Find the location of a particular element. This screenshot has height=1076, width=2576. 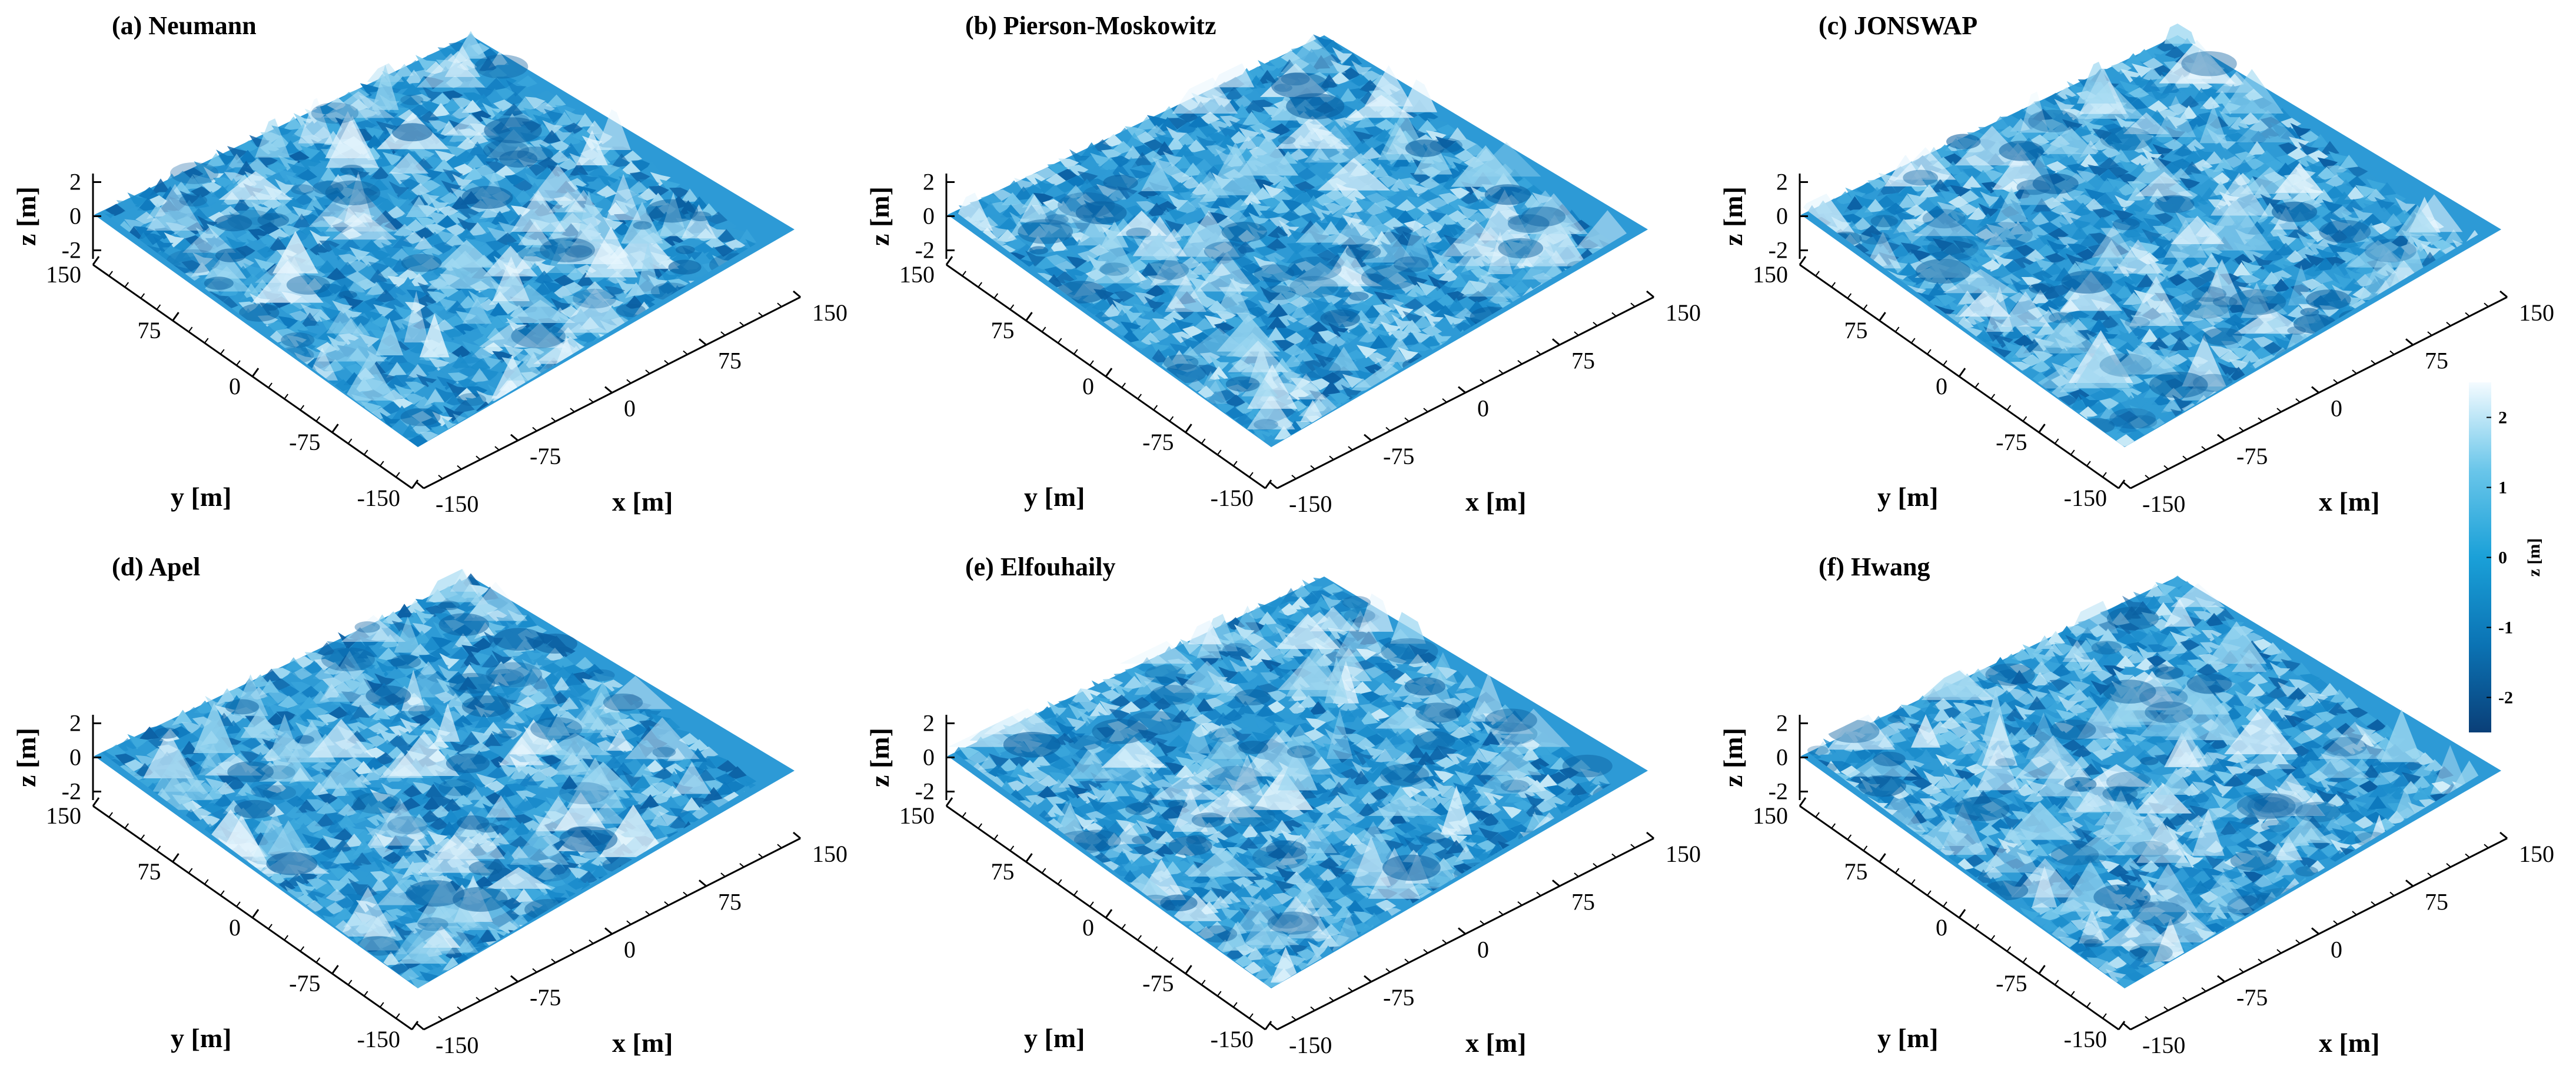

y-tick-label: 0 is located at coordinates (235, 928).